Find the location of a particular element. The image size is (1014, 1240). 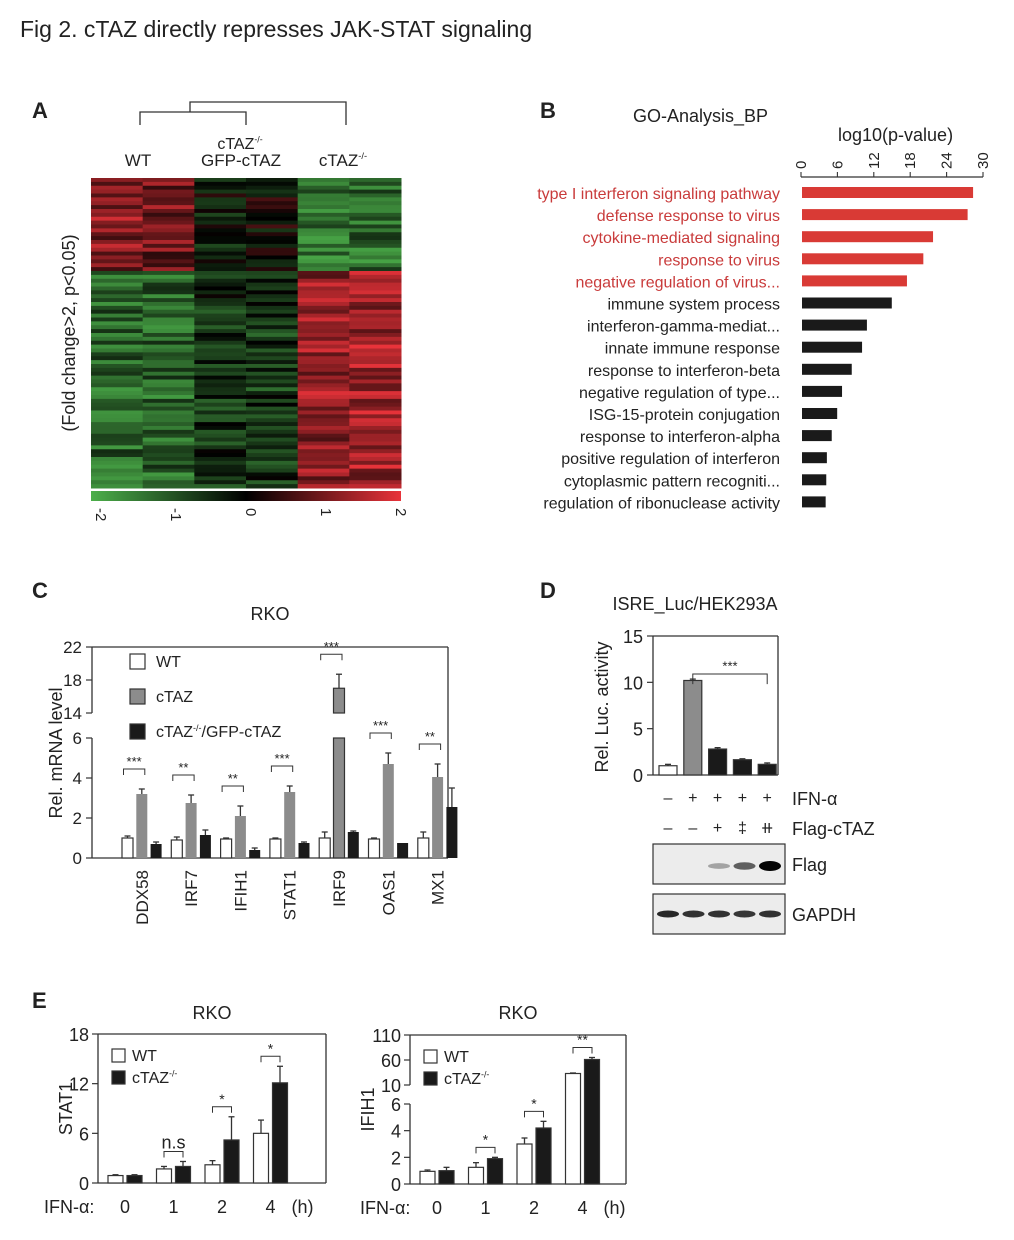

go-term-label: response to interferon-beta is located at coordinates (684, 371).